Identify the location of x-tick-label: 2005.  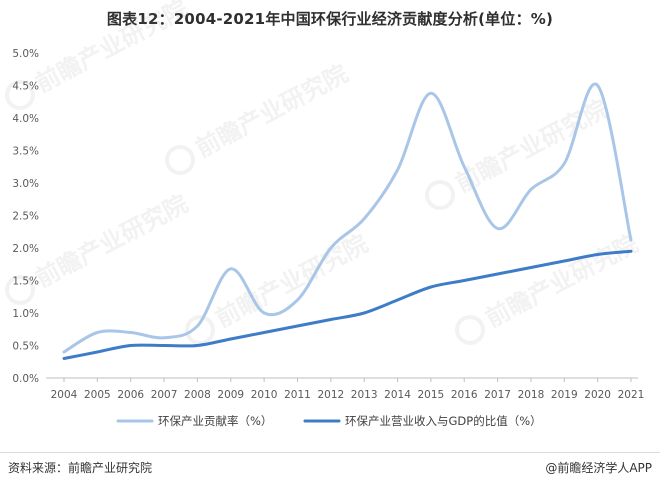
(97, 395).